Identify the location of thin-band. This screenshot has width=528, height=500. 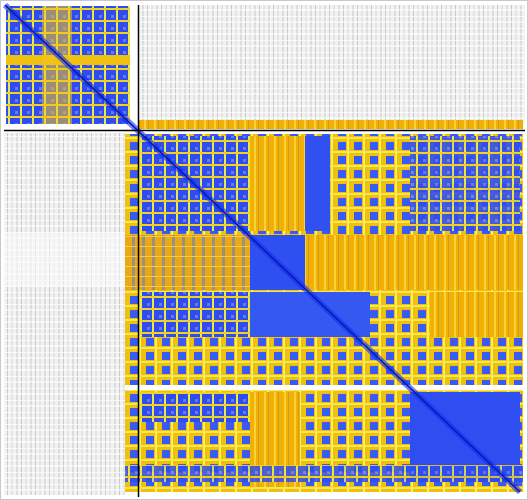
(330, 124).